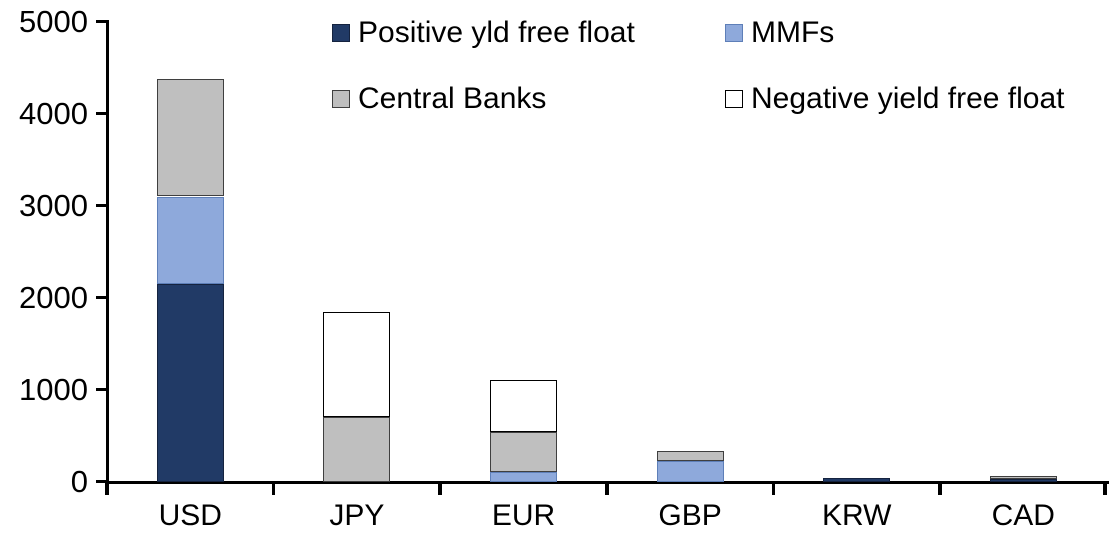 The height and width of the screenshot is (556, 1109). I want to click on category-label-jpy: JPY, so click(357, 515).